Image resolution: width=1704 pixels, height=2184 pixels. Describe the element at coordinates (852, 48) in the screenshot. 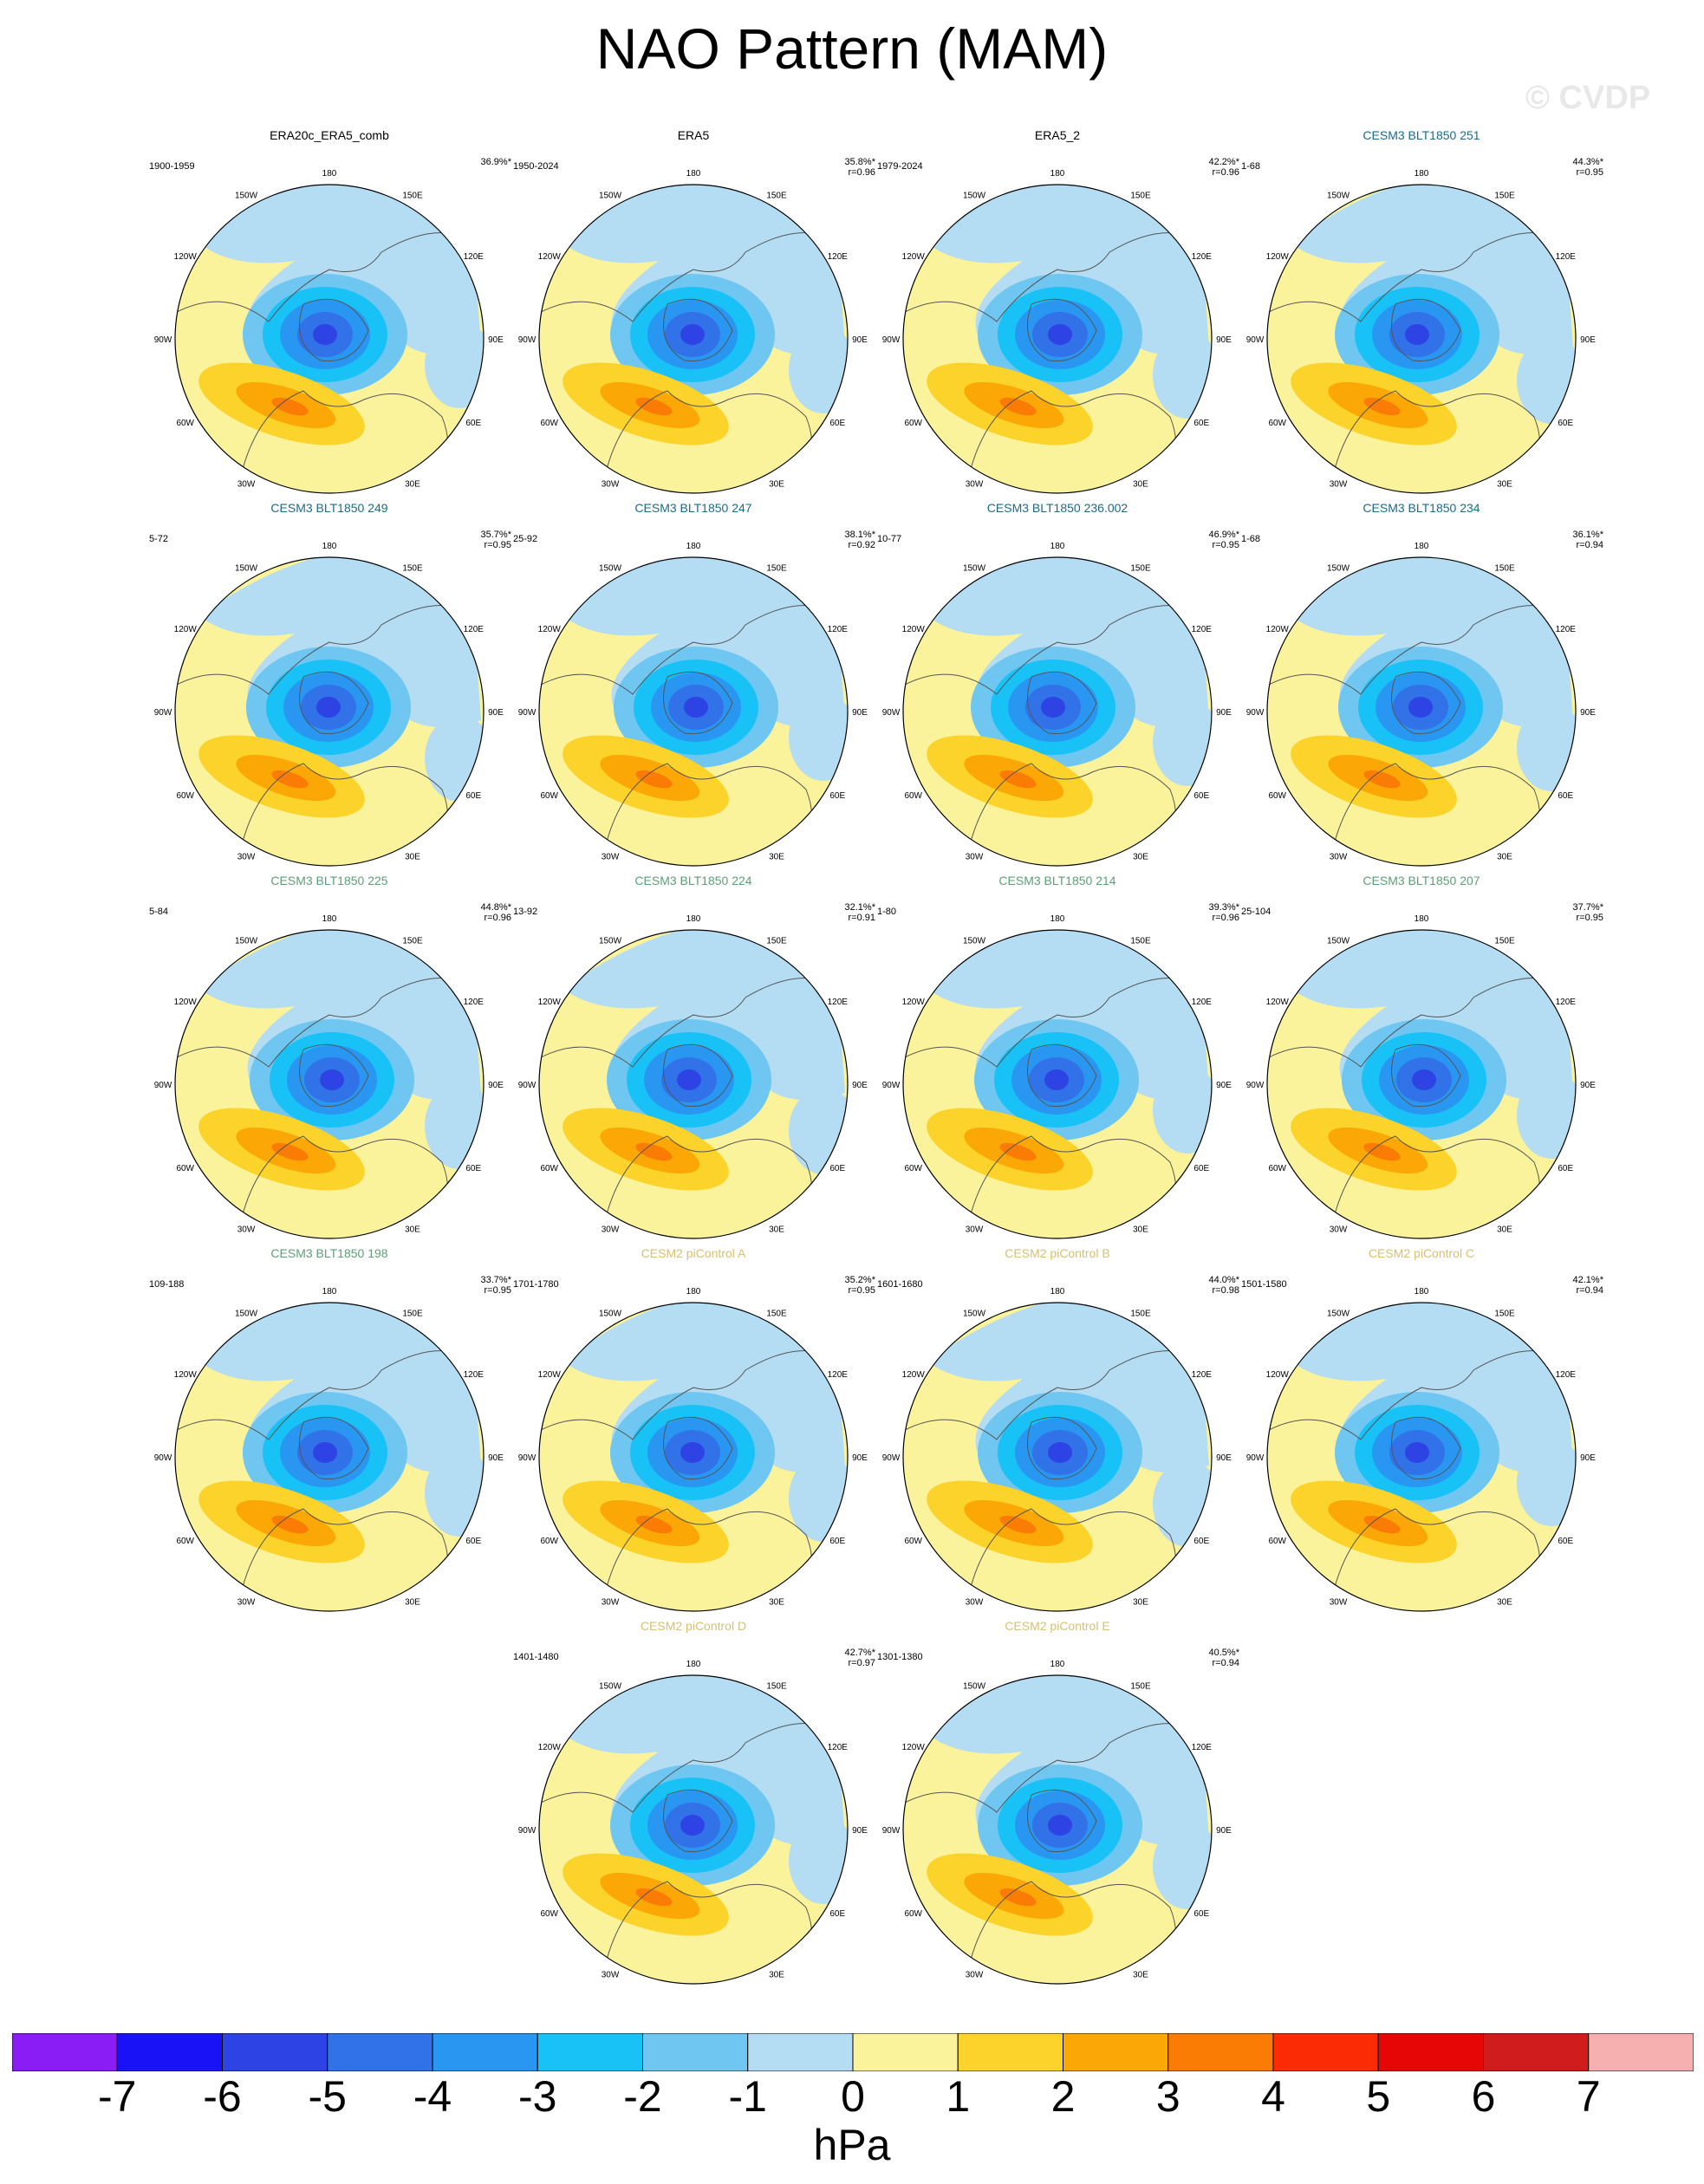

I see `page-title: NAO Pattern (MAM)` at that location.